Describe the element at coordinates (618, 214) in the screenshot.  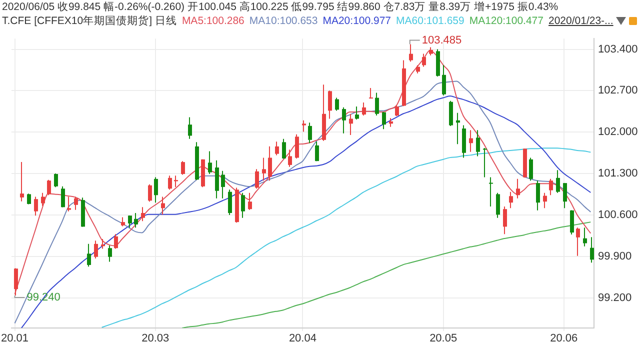
I see `y-tick-label: 100.600` at that location.